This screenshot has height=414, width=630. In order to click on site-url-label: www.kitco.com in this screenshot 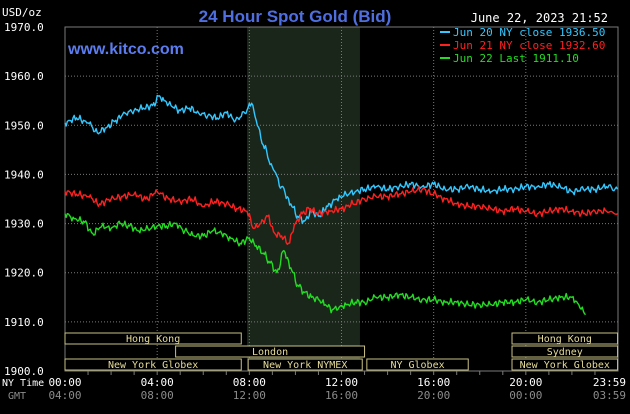, I will do `click(125, 49)`.